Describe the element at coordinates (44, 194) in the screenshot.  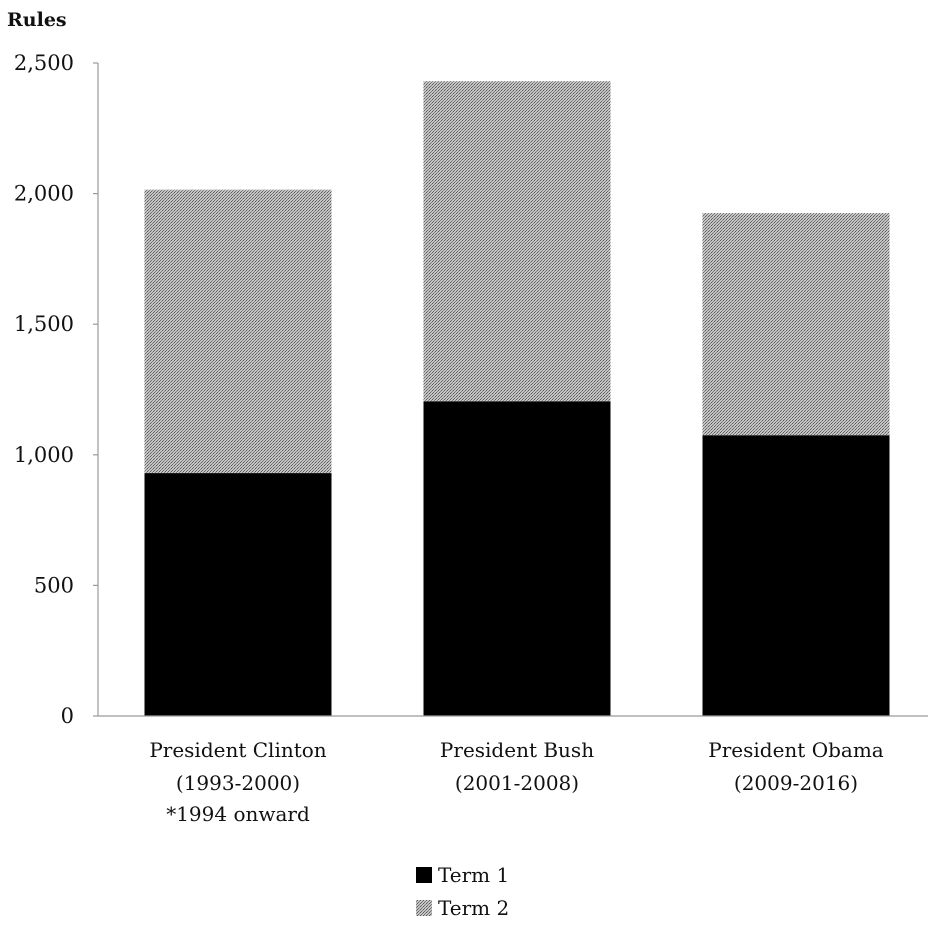
I see `y-tick-label: 2,000` at that location.